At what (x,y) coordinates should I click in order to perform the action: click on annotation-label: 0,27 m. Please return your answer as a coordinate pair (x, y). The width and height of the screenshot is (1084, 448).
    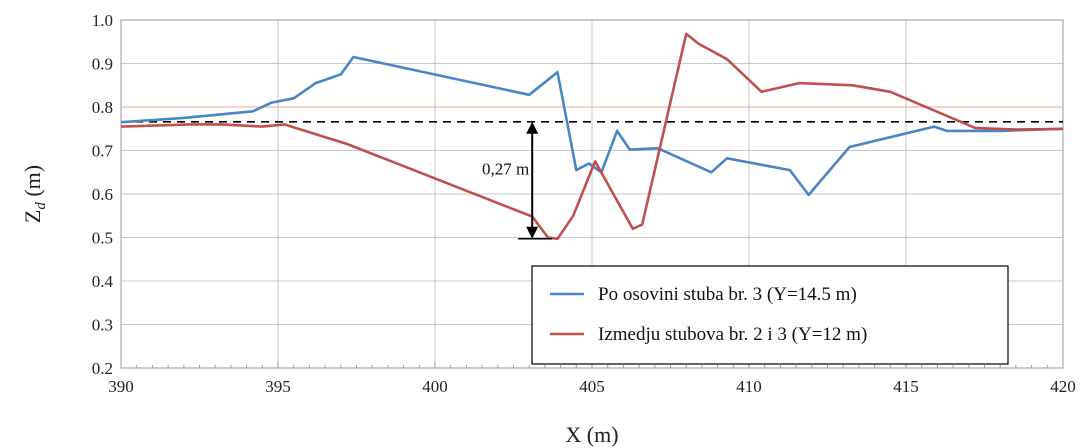
    Looking at the image, I should click on (505, 168).